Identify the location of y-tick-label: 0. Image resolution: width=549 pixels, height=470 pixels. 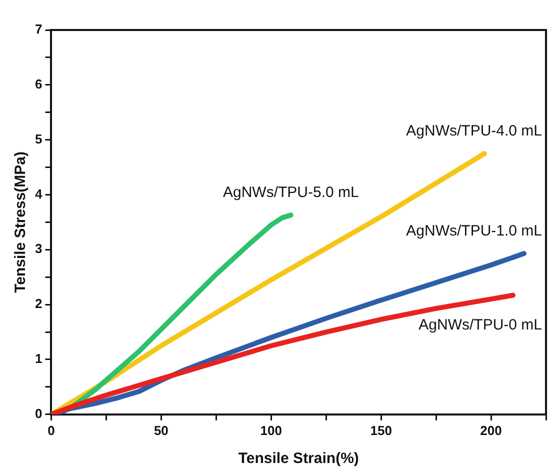
(38, 413).